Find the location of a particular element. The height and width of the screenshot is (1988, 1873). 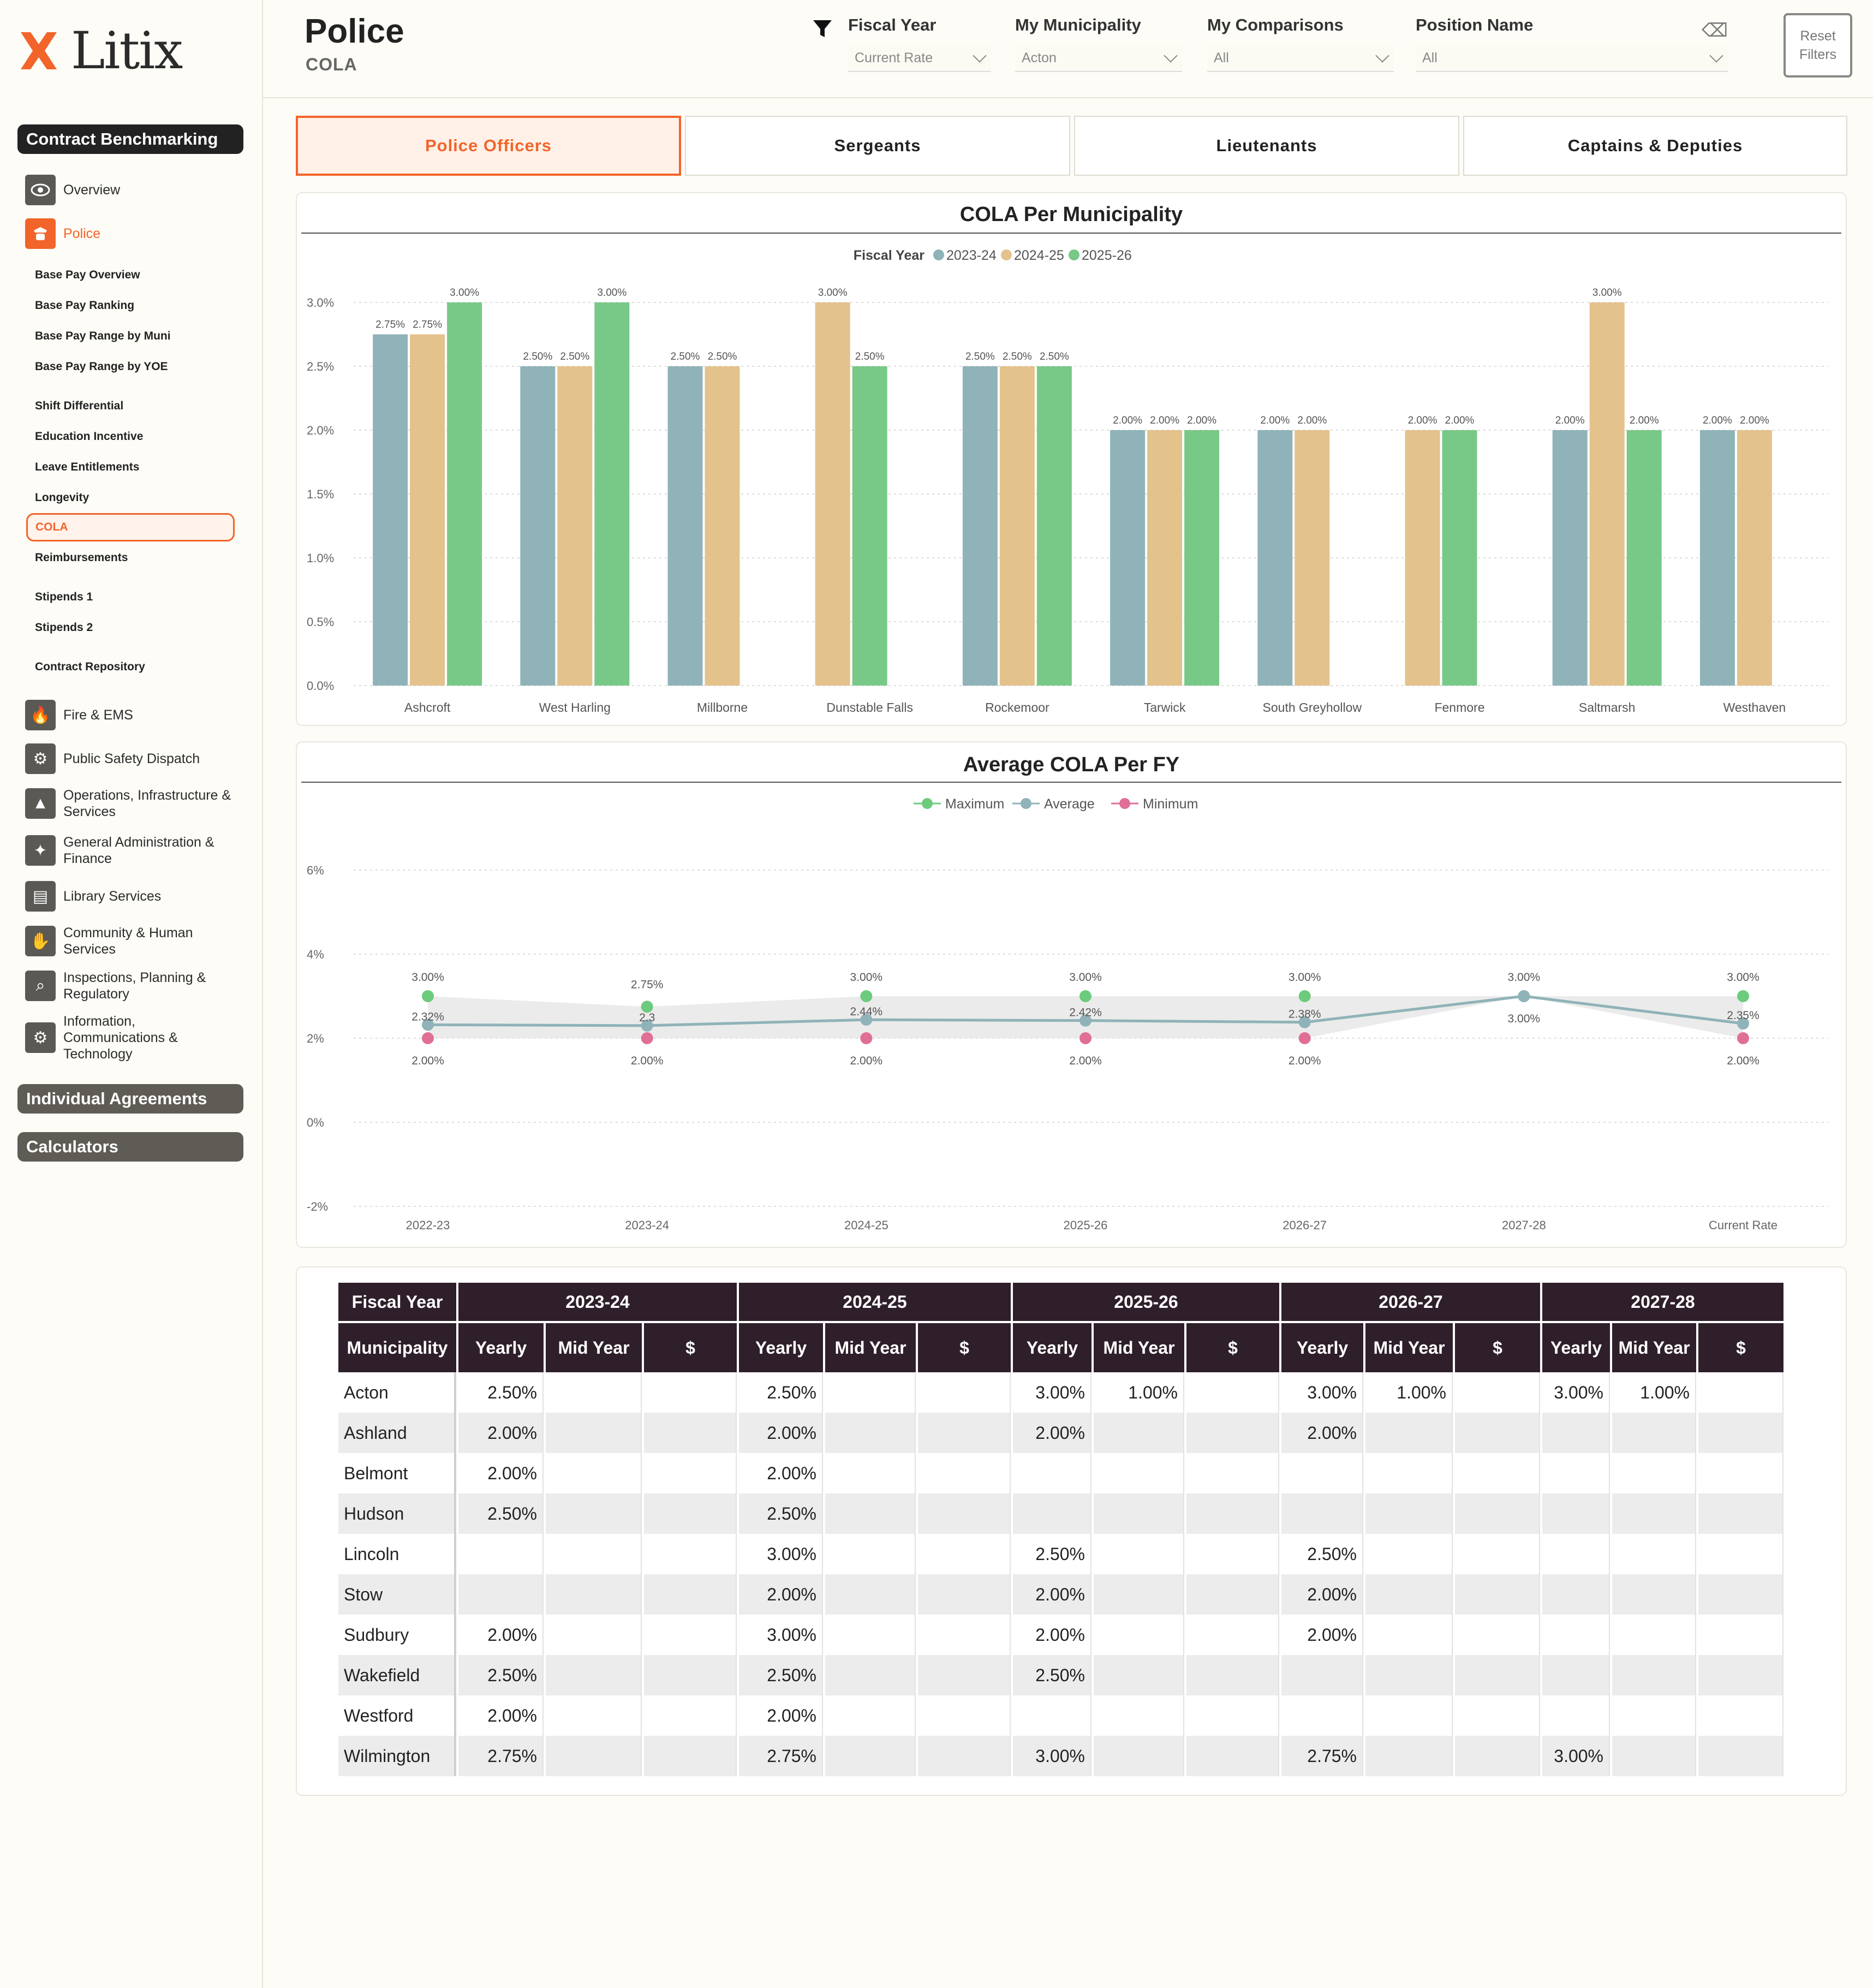

table-row: Belmont 2.00% 2.00% is located at coordinates (1060, 1473).